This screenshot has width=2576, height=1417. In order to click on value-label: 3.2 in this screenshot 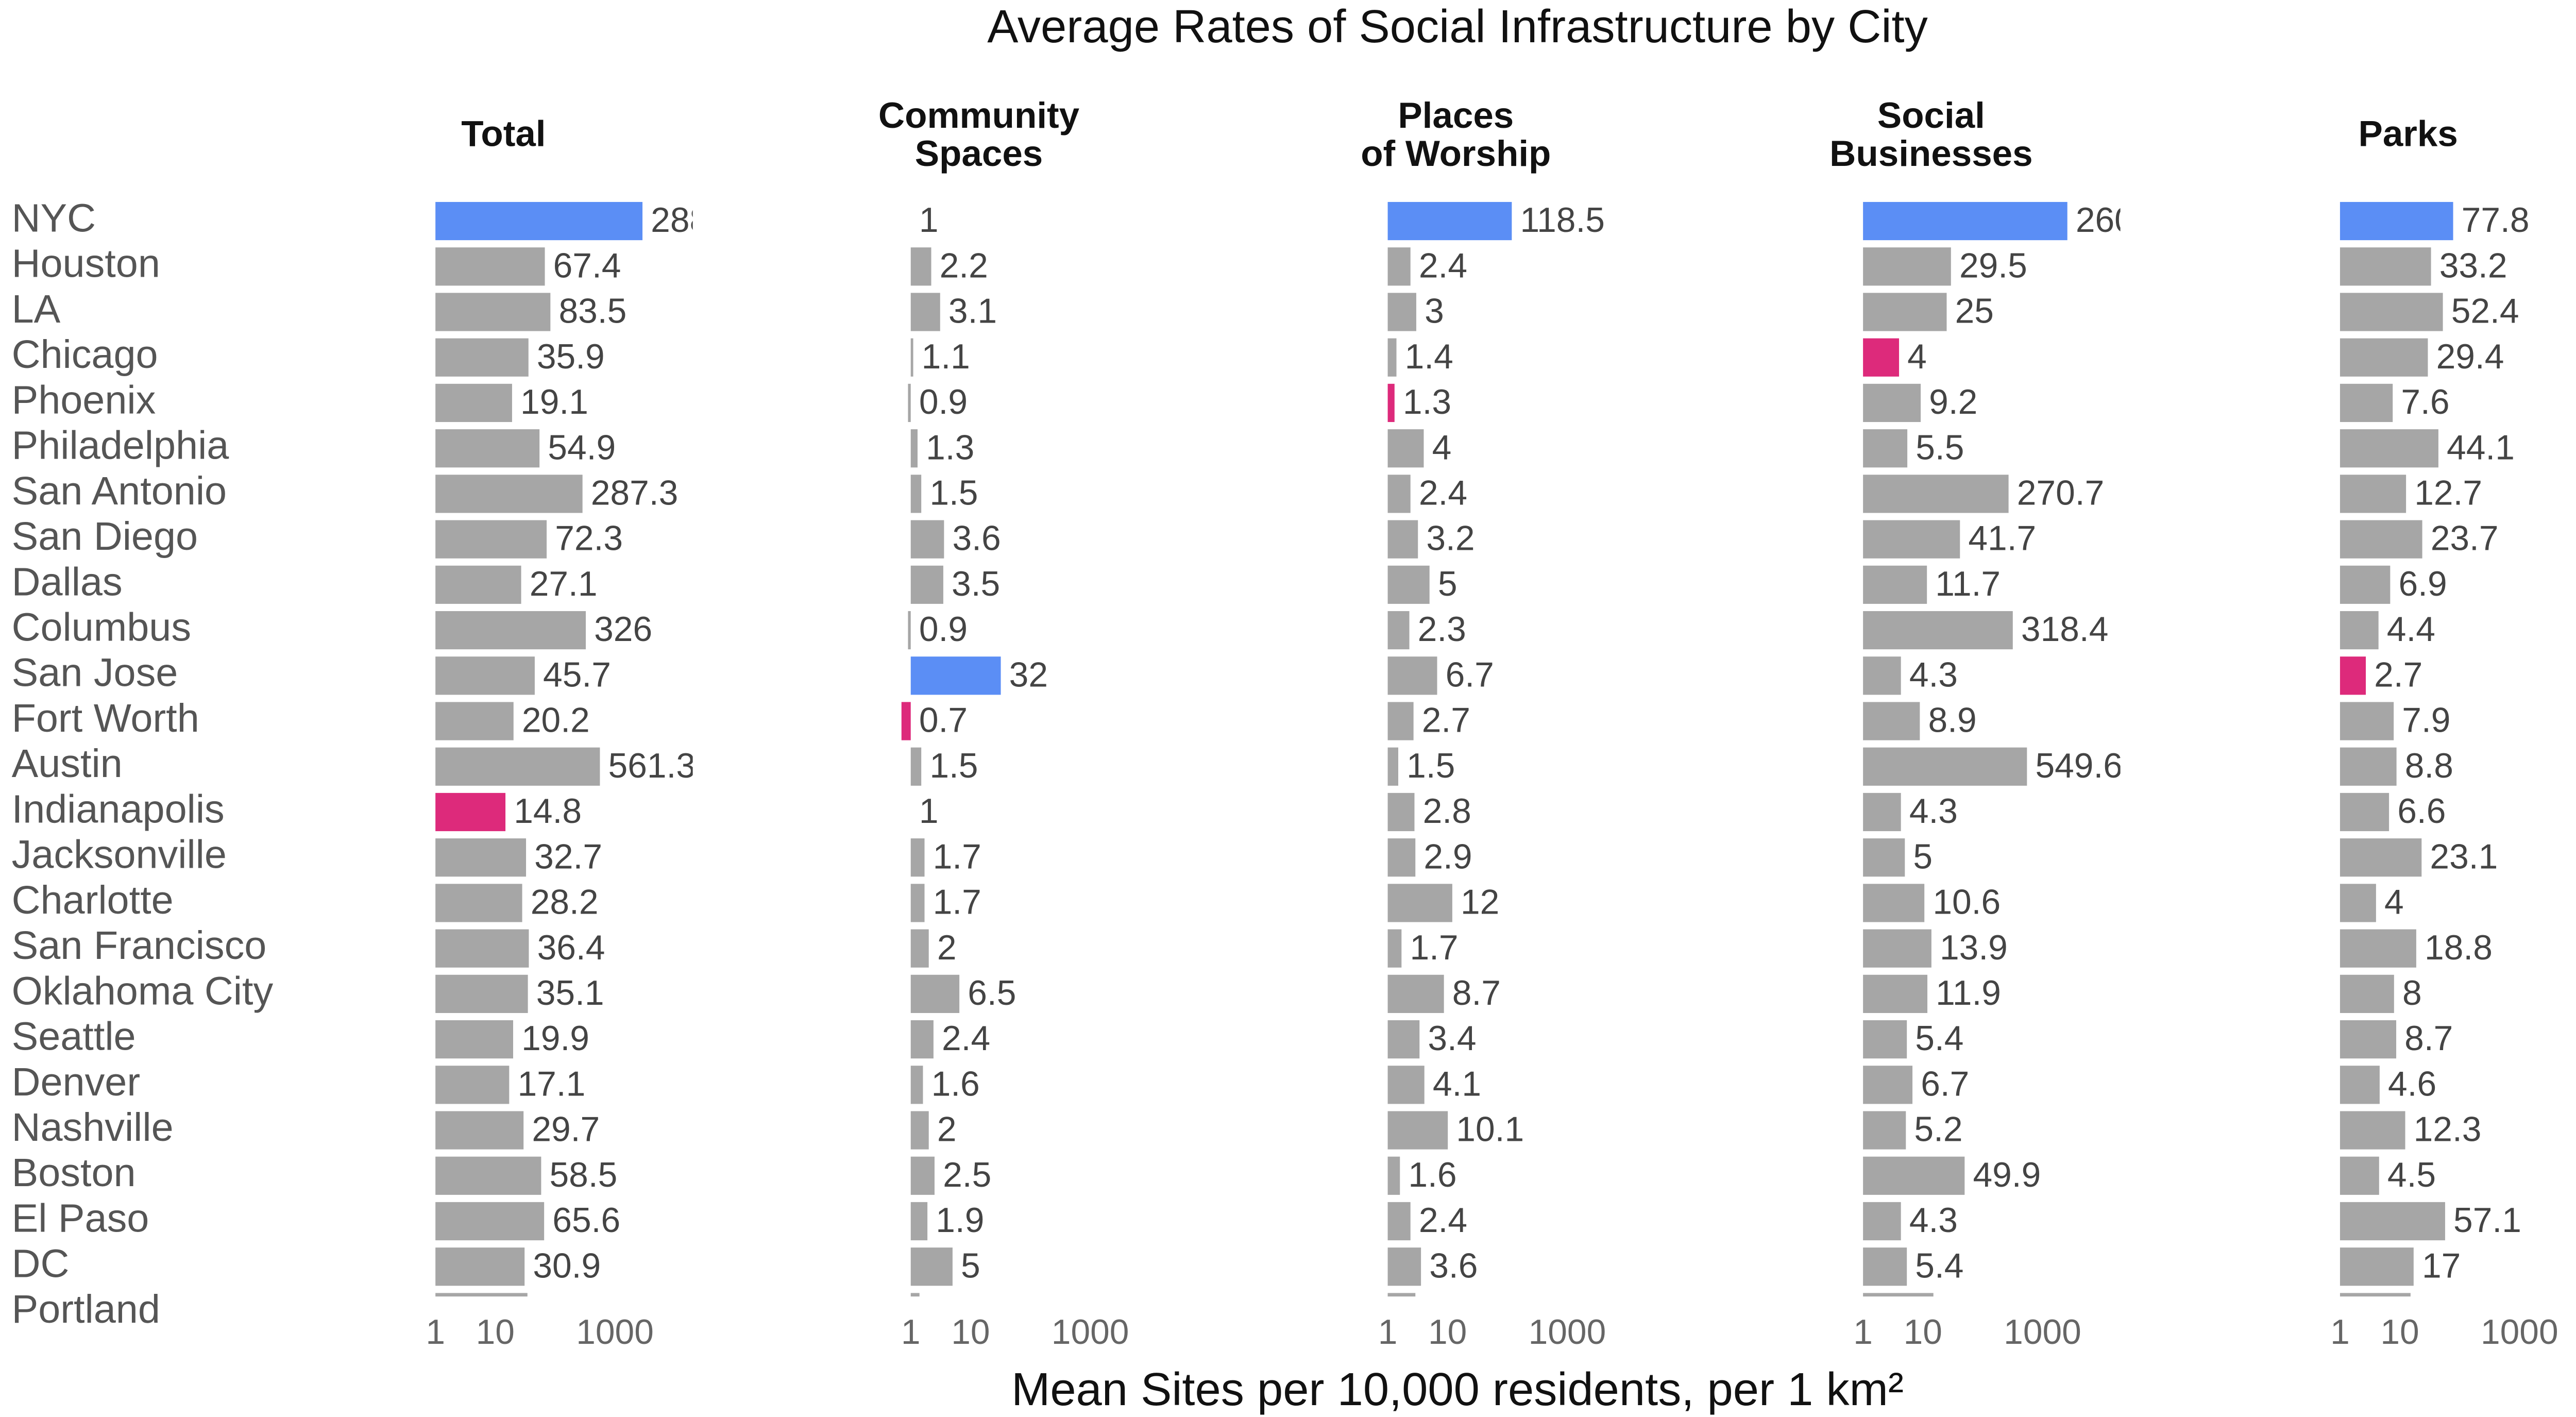, I will do `click(1451, 539)`.